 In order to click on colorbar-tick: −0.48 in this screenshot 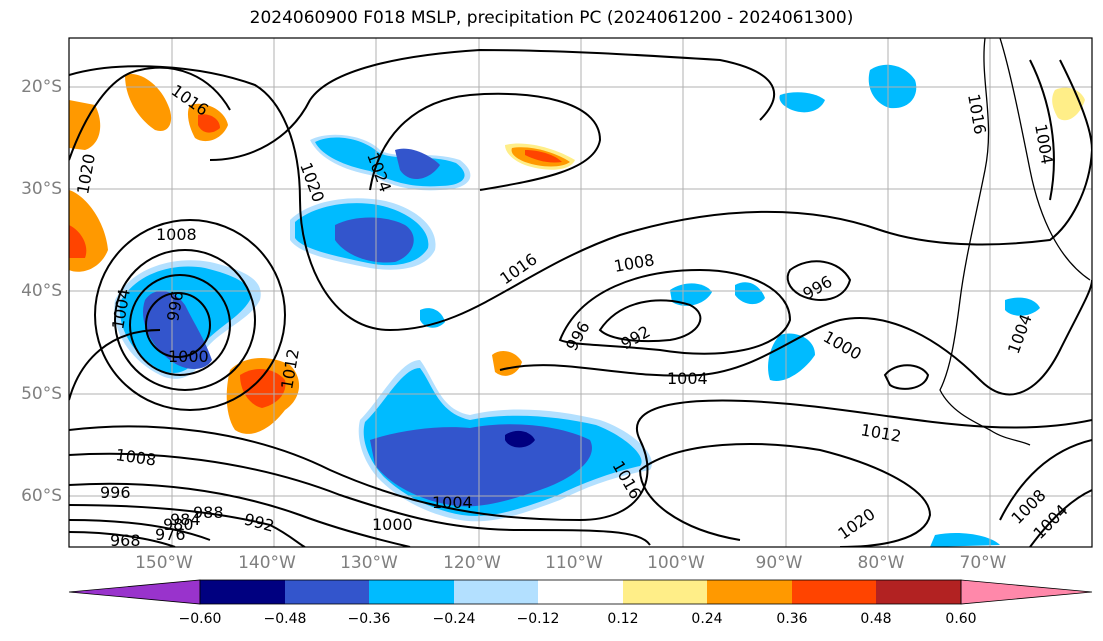, I will do `click(285, 619)`.